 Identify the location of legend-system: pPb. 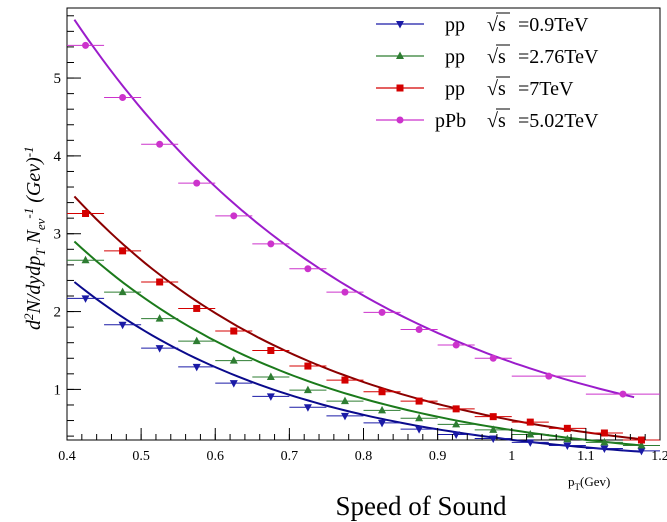
(450, 121).